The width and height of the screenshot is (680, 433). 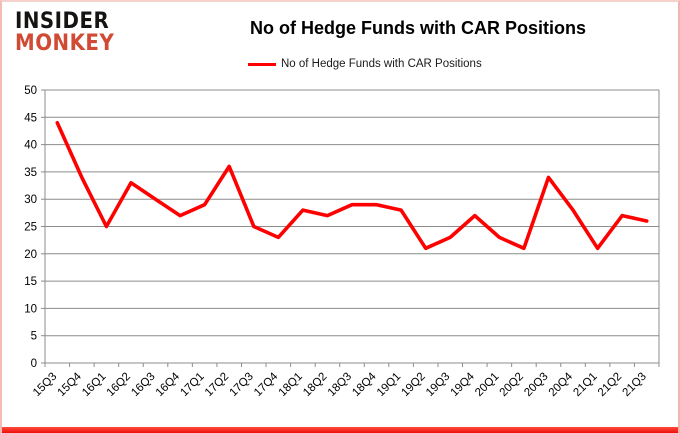 I want to click on xtick-label-19Q1: 19Q1, so click(x=389, y=385).